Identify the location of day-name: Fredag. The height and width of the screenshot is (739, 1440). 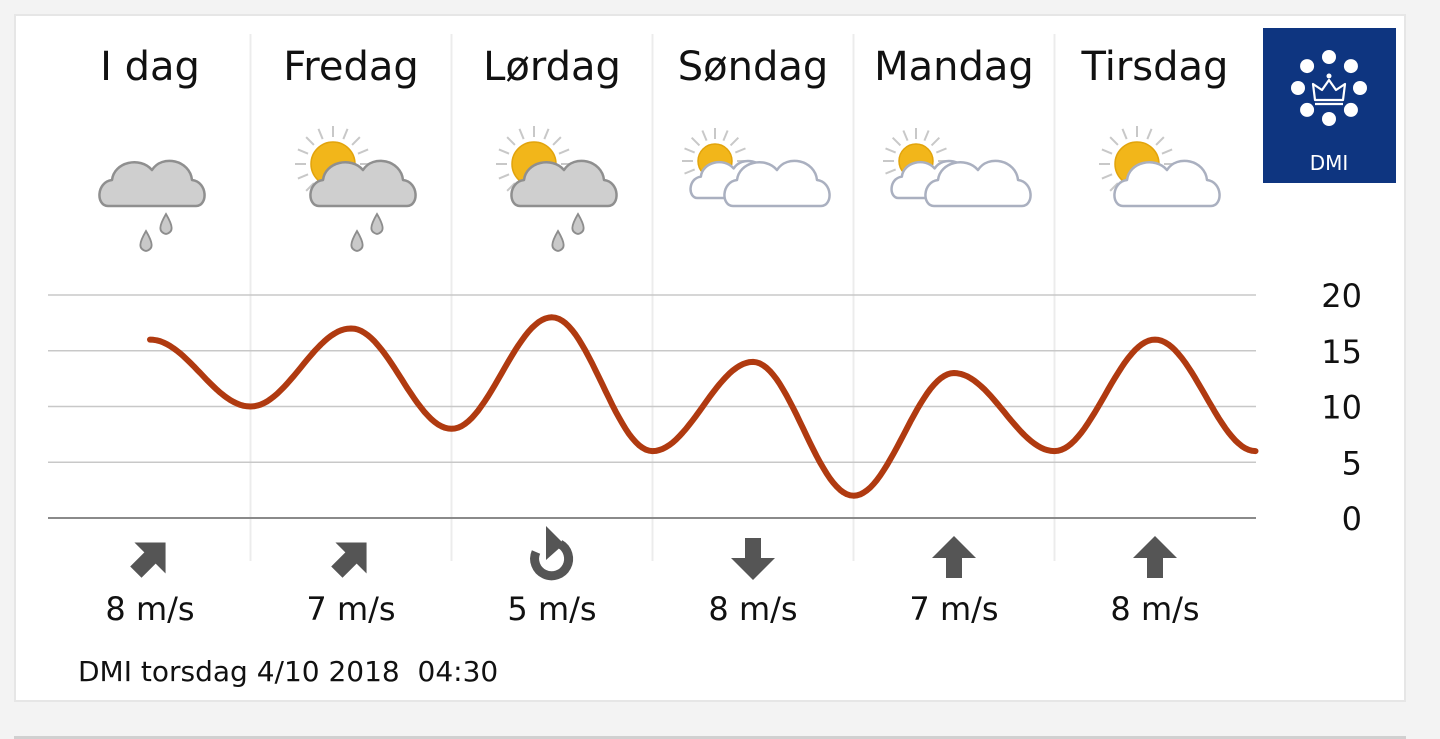
(351, 67).